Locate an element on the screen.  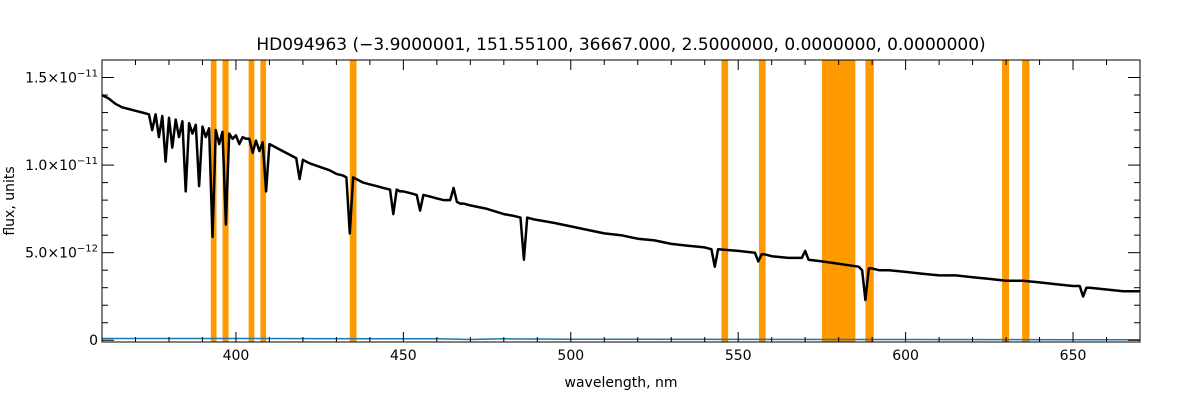
y-tick-label: 5.0×10⁻¹² is located at coordinates (61, 253).